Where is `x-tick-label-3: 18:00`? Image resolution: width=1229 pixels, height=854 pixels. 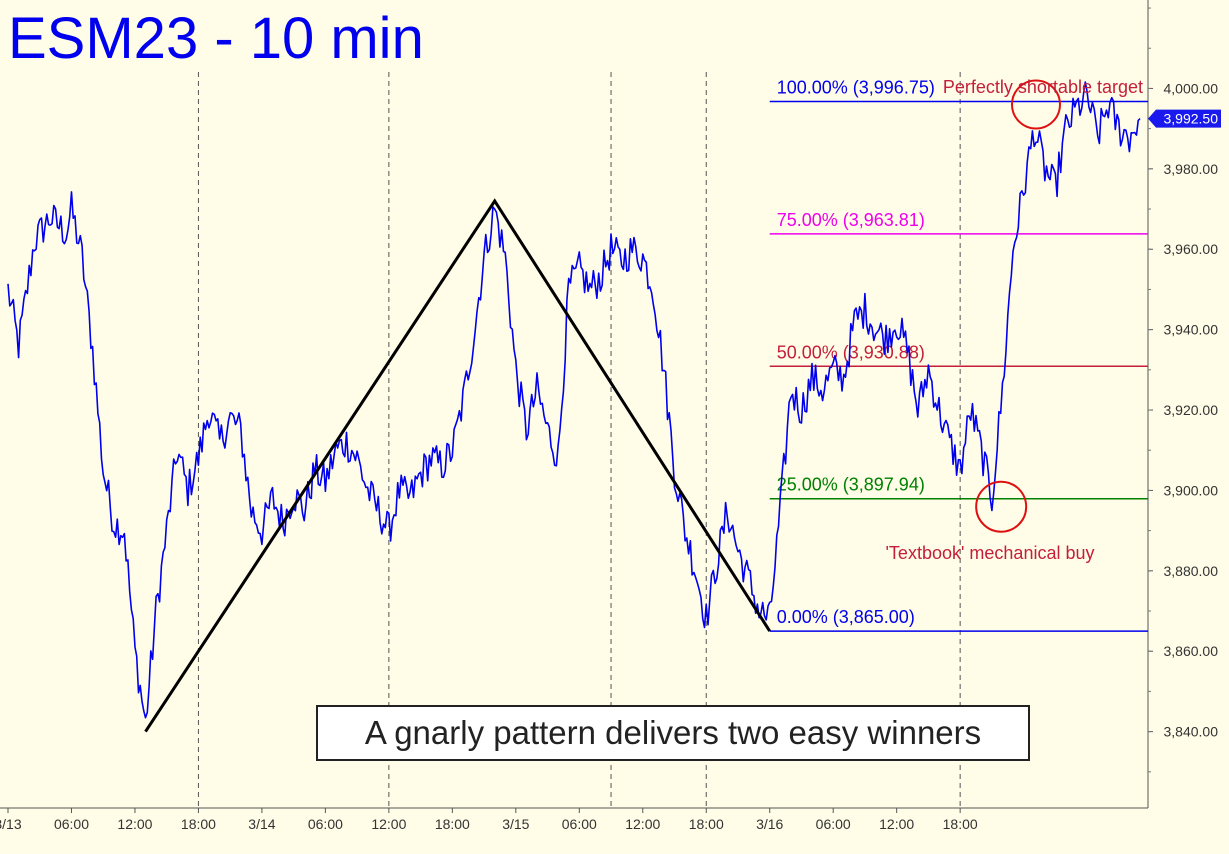 x-tick-label-3: 18:00 is located at coordinates (198, 824).